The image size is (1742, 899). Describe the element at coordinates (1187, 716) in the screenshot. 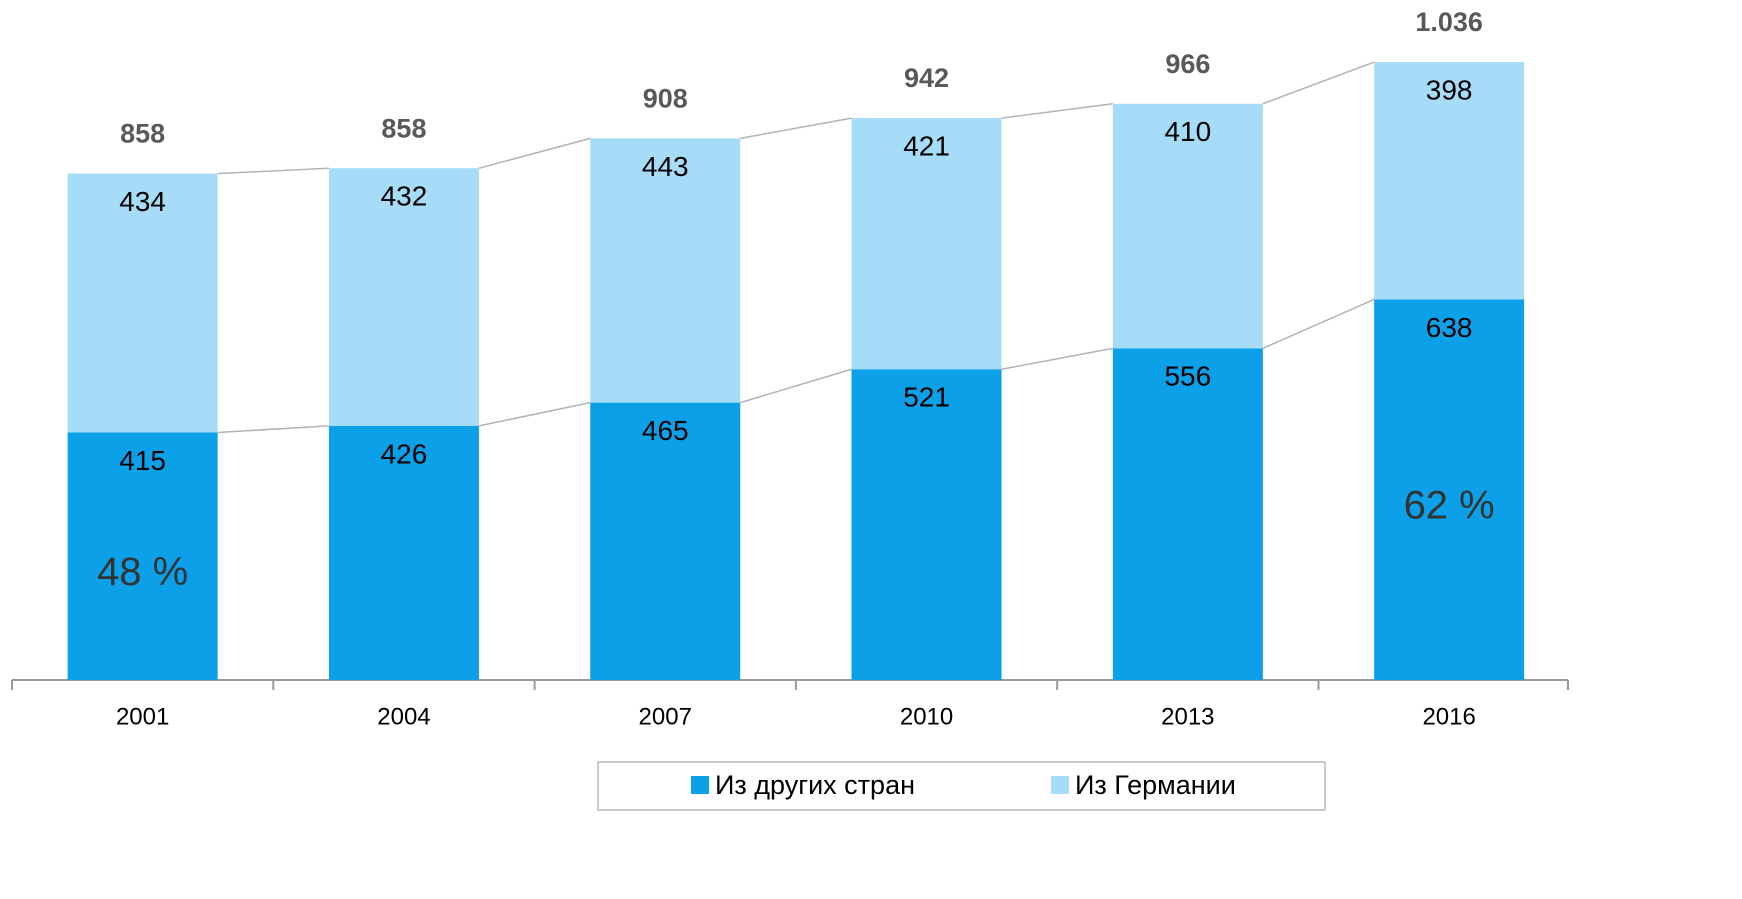

I see `x-tick-label: 2013` at that location.